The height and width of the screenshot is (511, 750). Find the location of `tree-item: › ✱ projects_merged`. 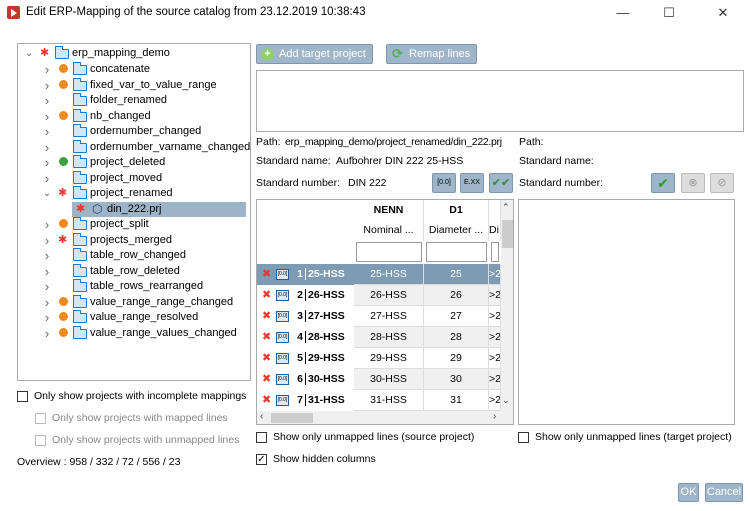

tree-item: › ✱ projects_merged is located at coordinates (133, 240).